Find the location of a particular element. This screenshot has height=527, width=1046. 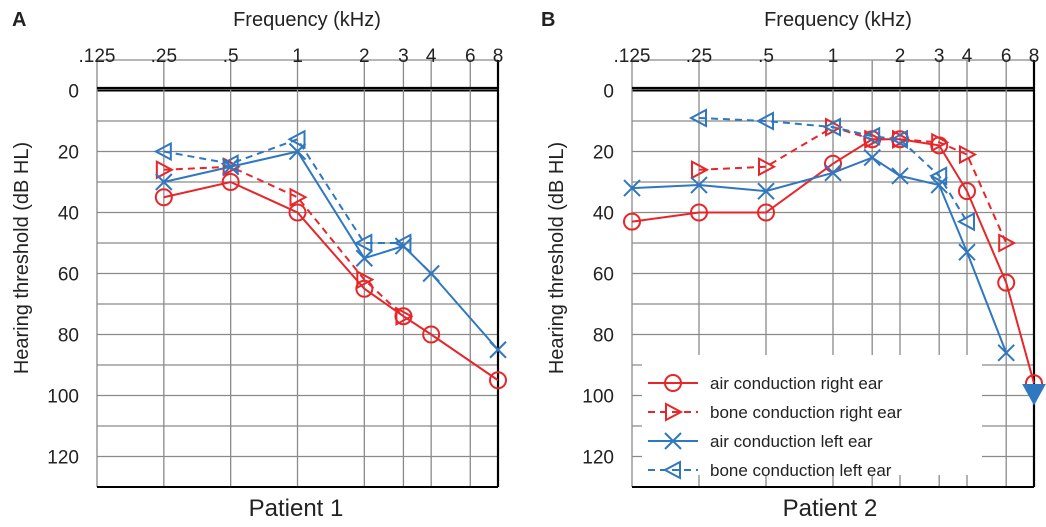

x-tick-label: 2 is located at coordinates (900, 56).